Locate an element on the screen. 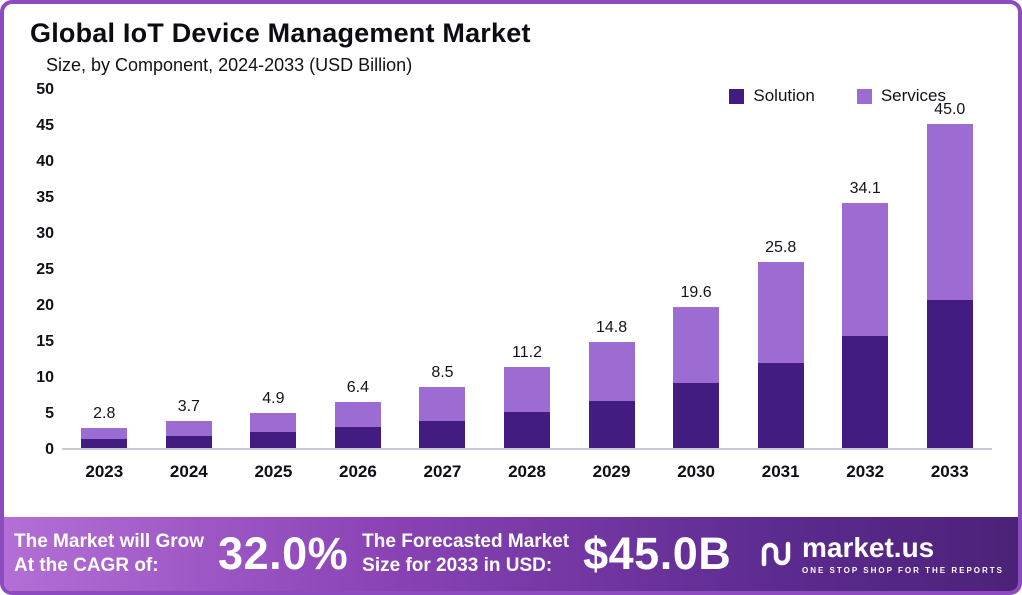 The width and height of the screenshot is (1022, 595). legend-item-solution: Solution is located at coordinates (772, 96).